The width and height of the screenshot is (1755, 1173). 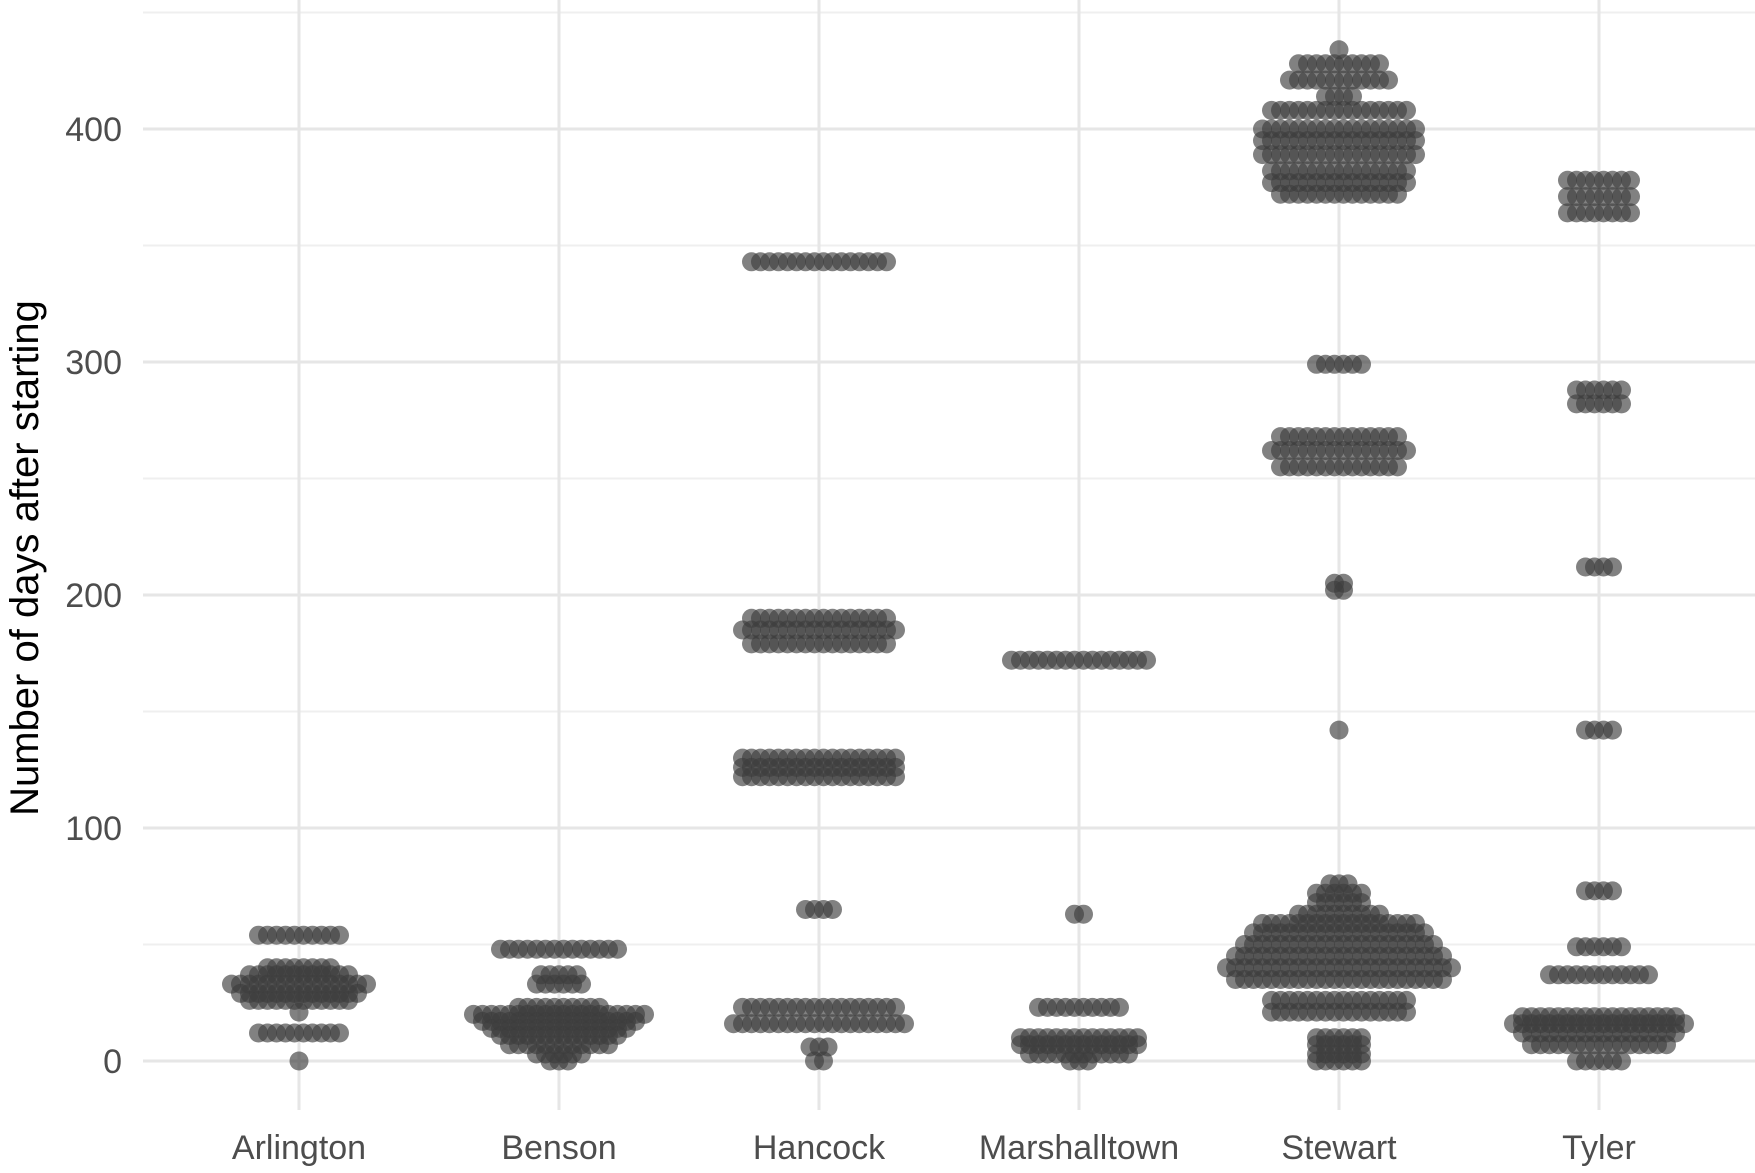 What do you see at coordinates (25, 558) in the screenshot?
I see `y-axis-title: Number of days after starting` at bounding box center [25, 558].